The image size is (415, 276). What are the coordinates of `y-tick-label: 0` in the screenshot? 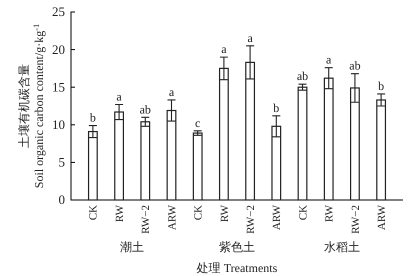 It's located at (61, 200).